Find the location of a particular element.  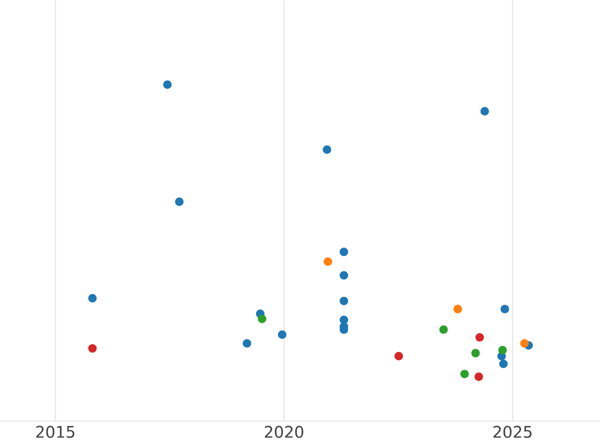

x-tick-label: 2025 is located at coordinates (512, 432).